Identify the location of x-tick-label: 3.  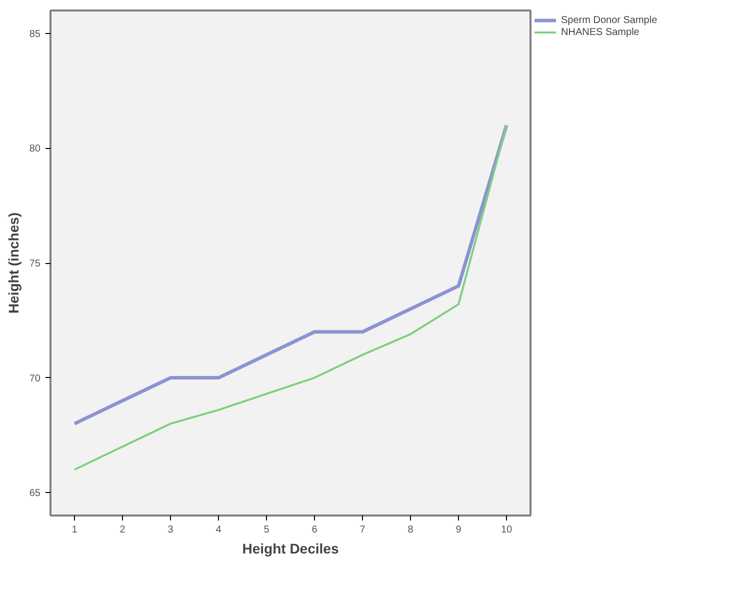
(171, 530).